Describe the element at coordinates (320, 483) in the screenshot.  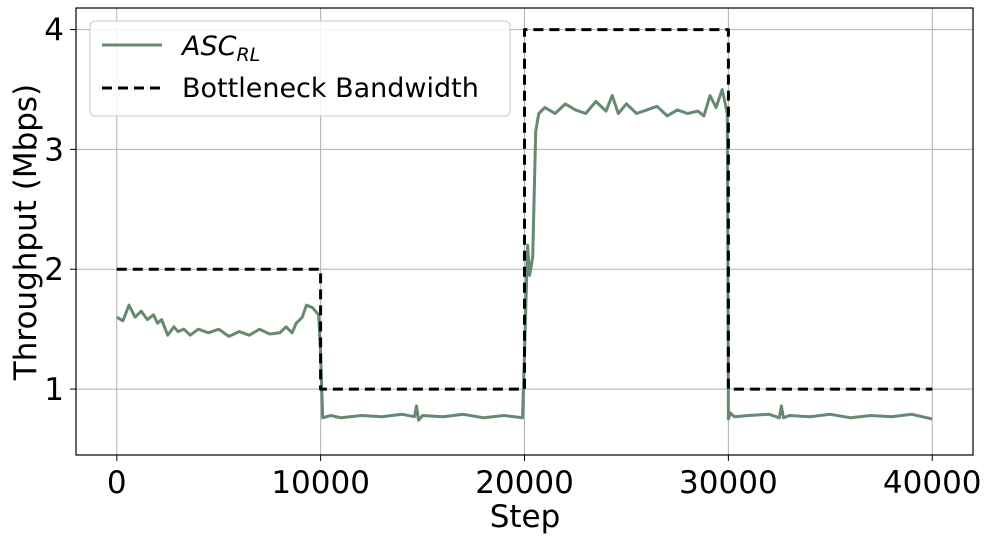
I see `x-tick-label: 10000` at that location.